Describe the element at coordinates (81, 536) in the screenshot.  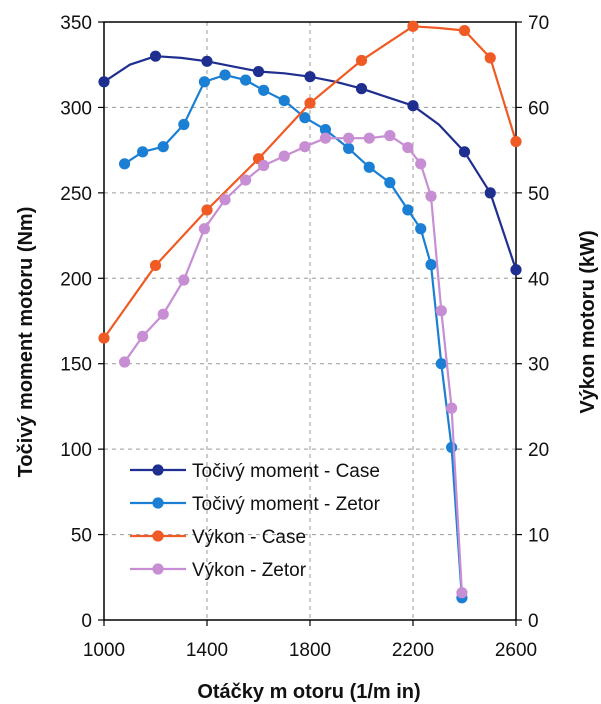
I see `y-left-tick-label: 50` at that location.